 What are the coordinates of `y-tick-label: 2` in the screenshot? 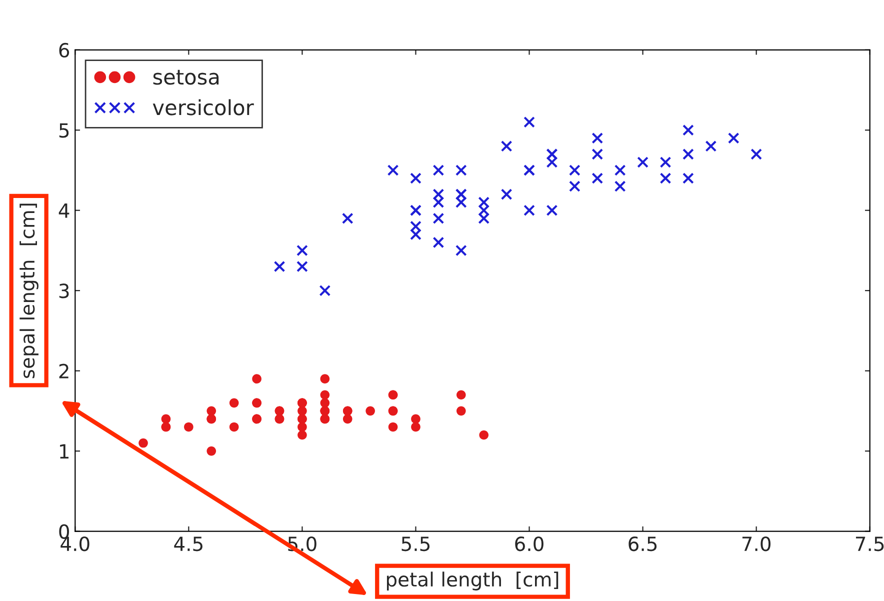 It's located at (63, 371).